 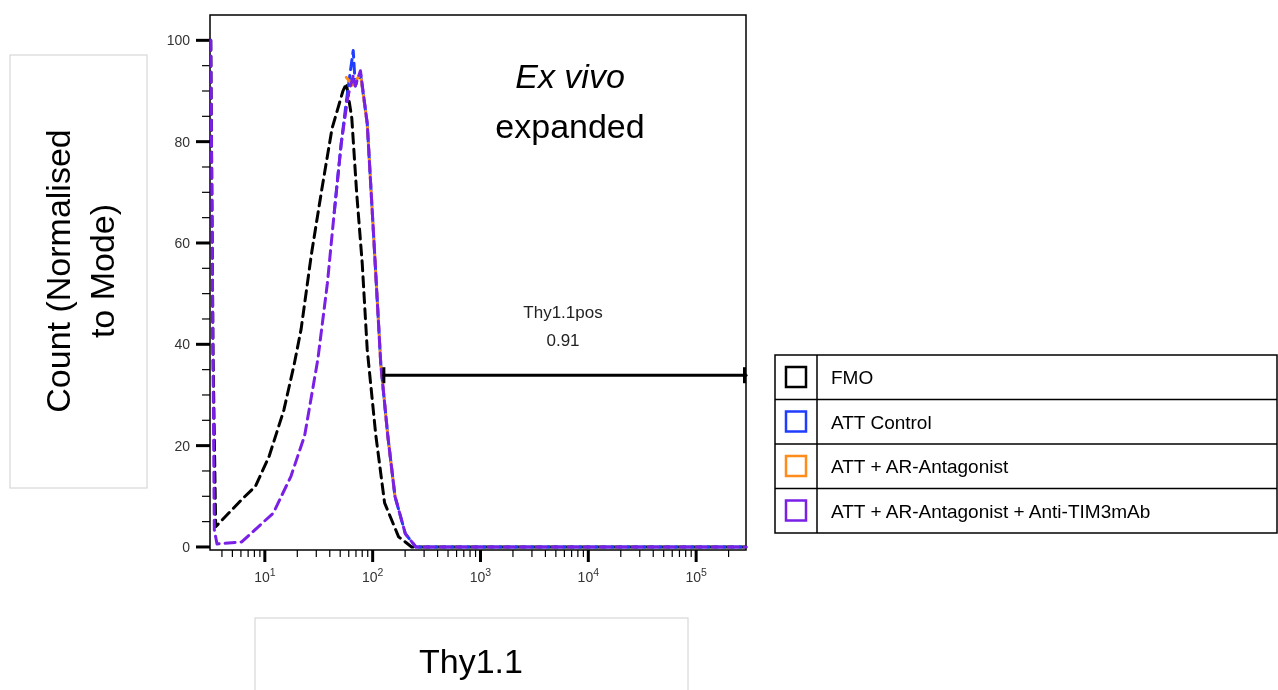 What do you see at coordinates (265, 575) in the screenshot?
I see `x-tick-label: 10$^{1}$` at bounding box center [265, 575].